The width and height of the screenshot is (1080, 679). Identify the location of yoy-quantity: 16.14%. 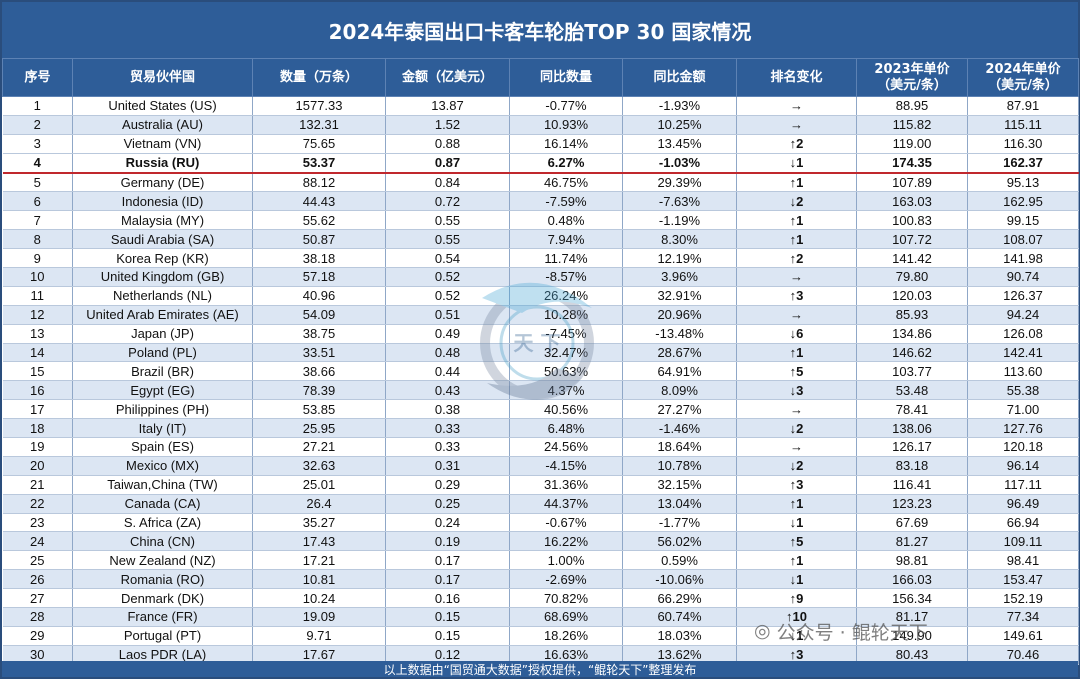
(566, 144).